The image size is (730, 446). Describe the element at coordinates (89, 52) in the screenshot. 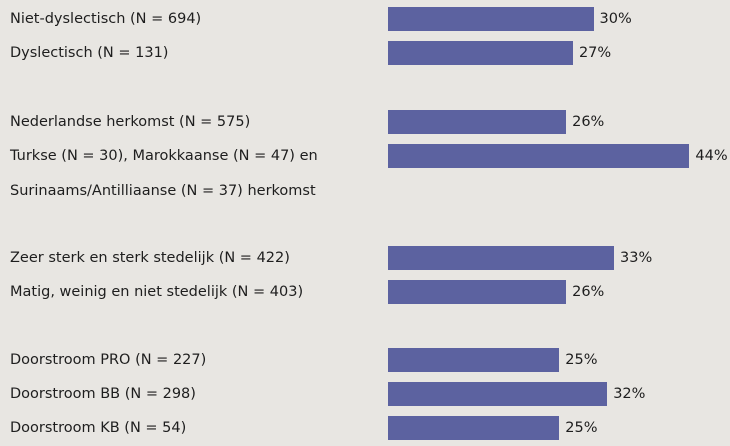

I see `category-label: Dyslectisch (N = 131)` at that location.